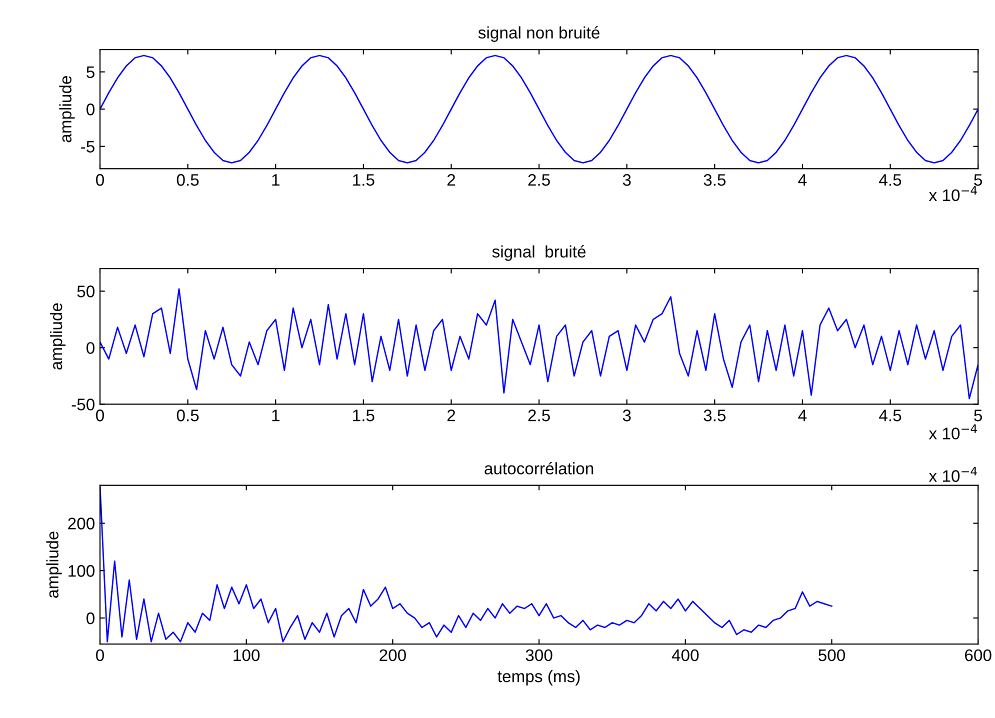 The height and width of the screenshot is (718, 995). I want to click on x-tick-label: 600, so click(978, 655).